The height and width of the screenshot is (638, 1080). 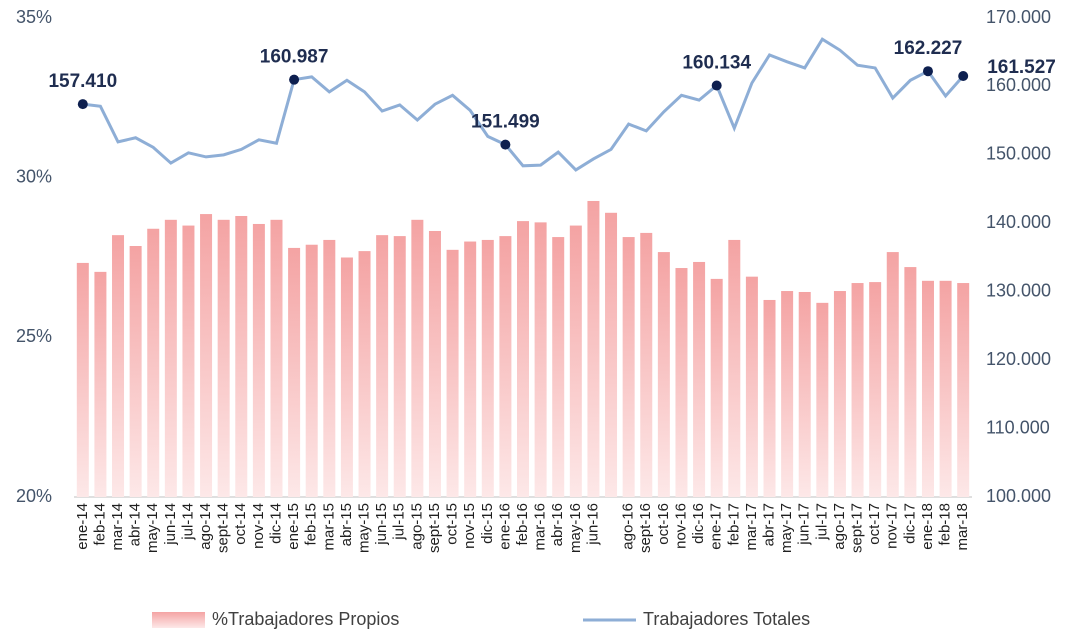 What do you see at coordinates (839, 526) in the screenshot?
I see `x-tick-label: ago-17` at bounding box center [839, 526].